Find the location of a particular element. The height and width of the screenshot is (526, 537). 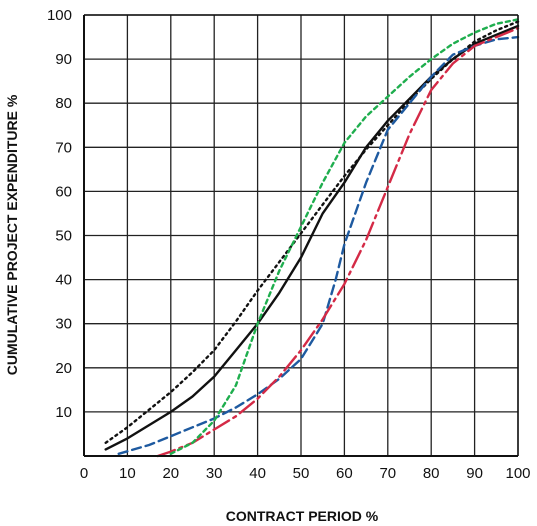

x-tick-label: 0 is located at coordinates (84, 473).